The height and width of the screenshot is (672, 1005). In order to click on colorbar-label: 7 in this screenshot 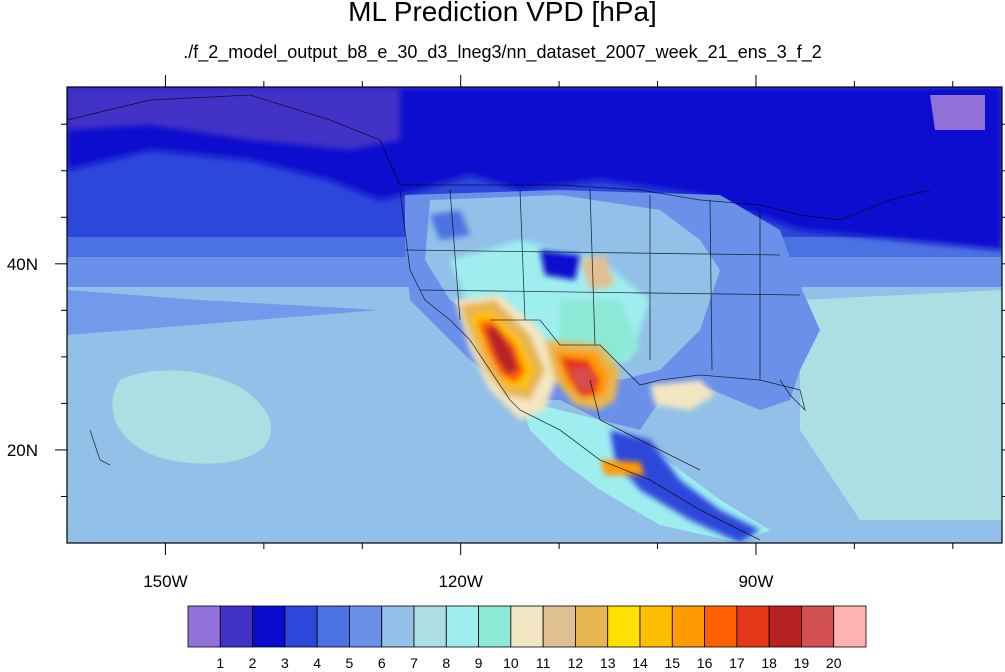, I will do `click(414, 663)`.